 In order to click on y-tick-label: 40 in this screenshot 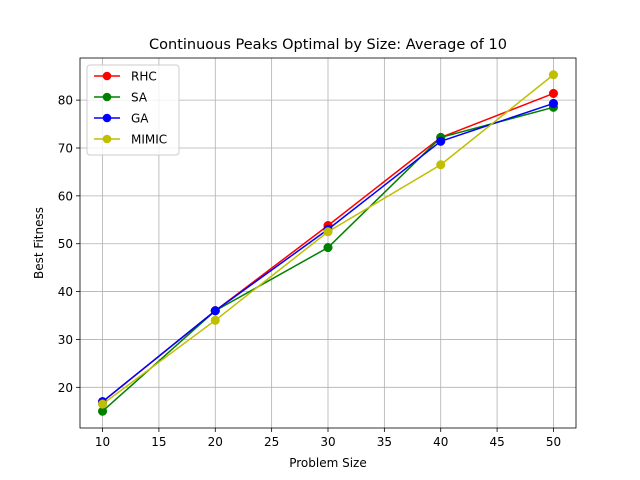, I will do `click(65, 292)`.